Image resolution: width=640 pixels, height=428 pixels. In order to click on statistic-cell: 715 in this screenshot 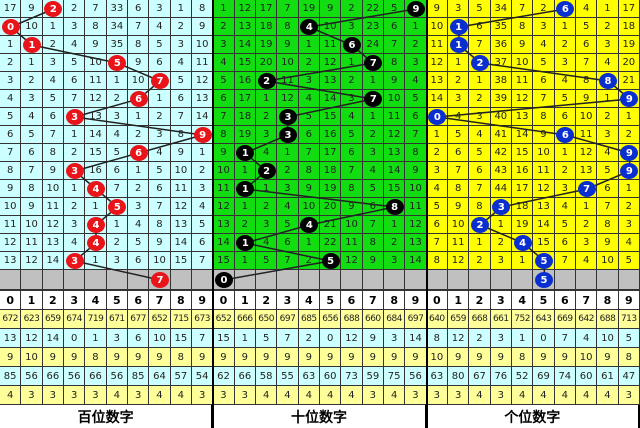, I will do `click(181, 319)`.